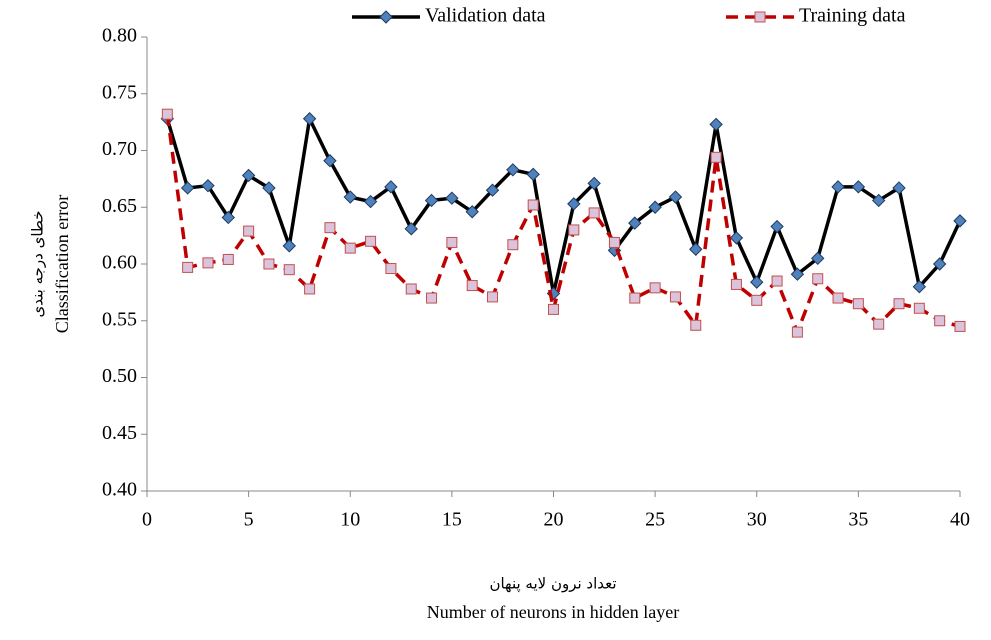 The image size is (991, 640). I want to click on x-tick-label: 5, so click(249, 520).